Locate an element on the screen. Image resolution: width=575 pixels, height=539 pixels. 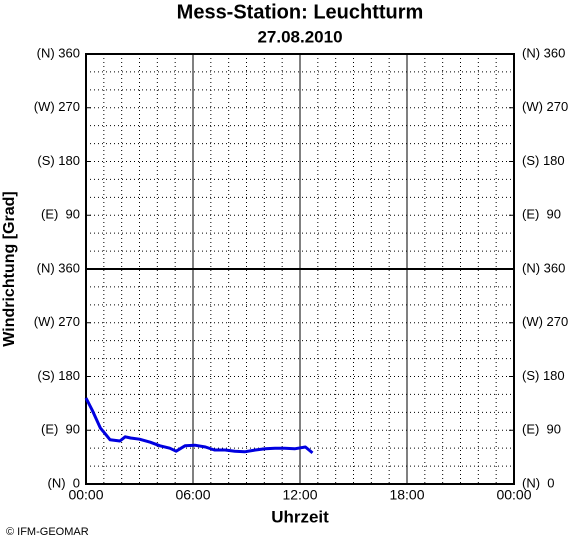
x-tick-label: 06:00 is located at coordinates (192, 495).